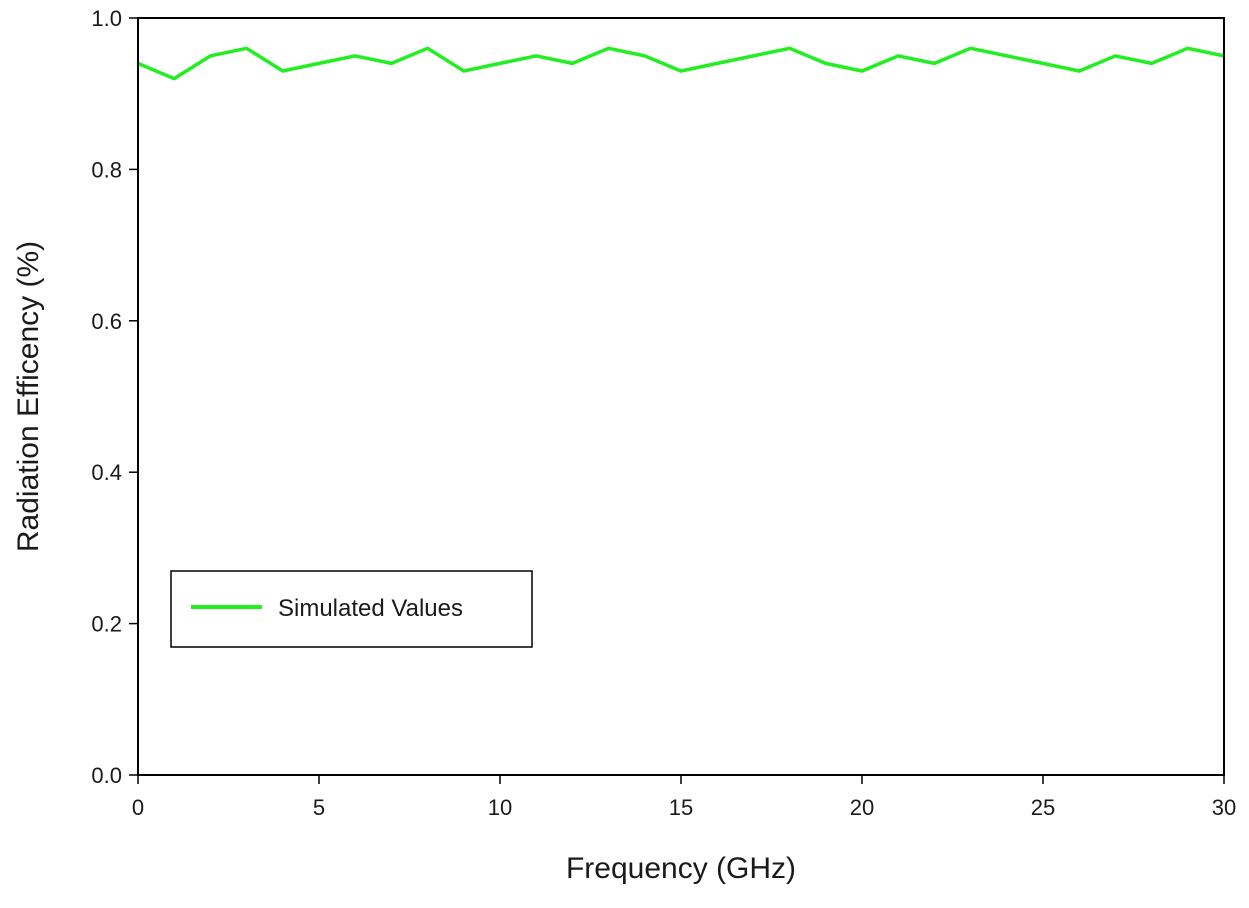  Describe the element at coordinates (28, 396) in the screenshot. I see `y-axis-title: Radiation Efficency (%)` at that location.